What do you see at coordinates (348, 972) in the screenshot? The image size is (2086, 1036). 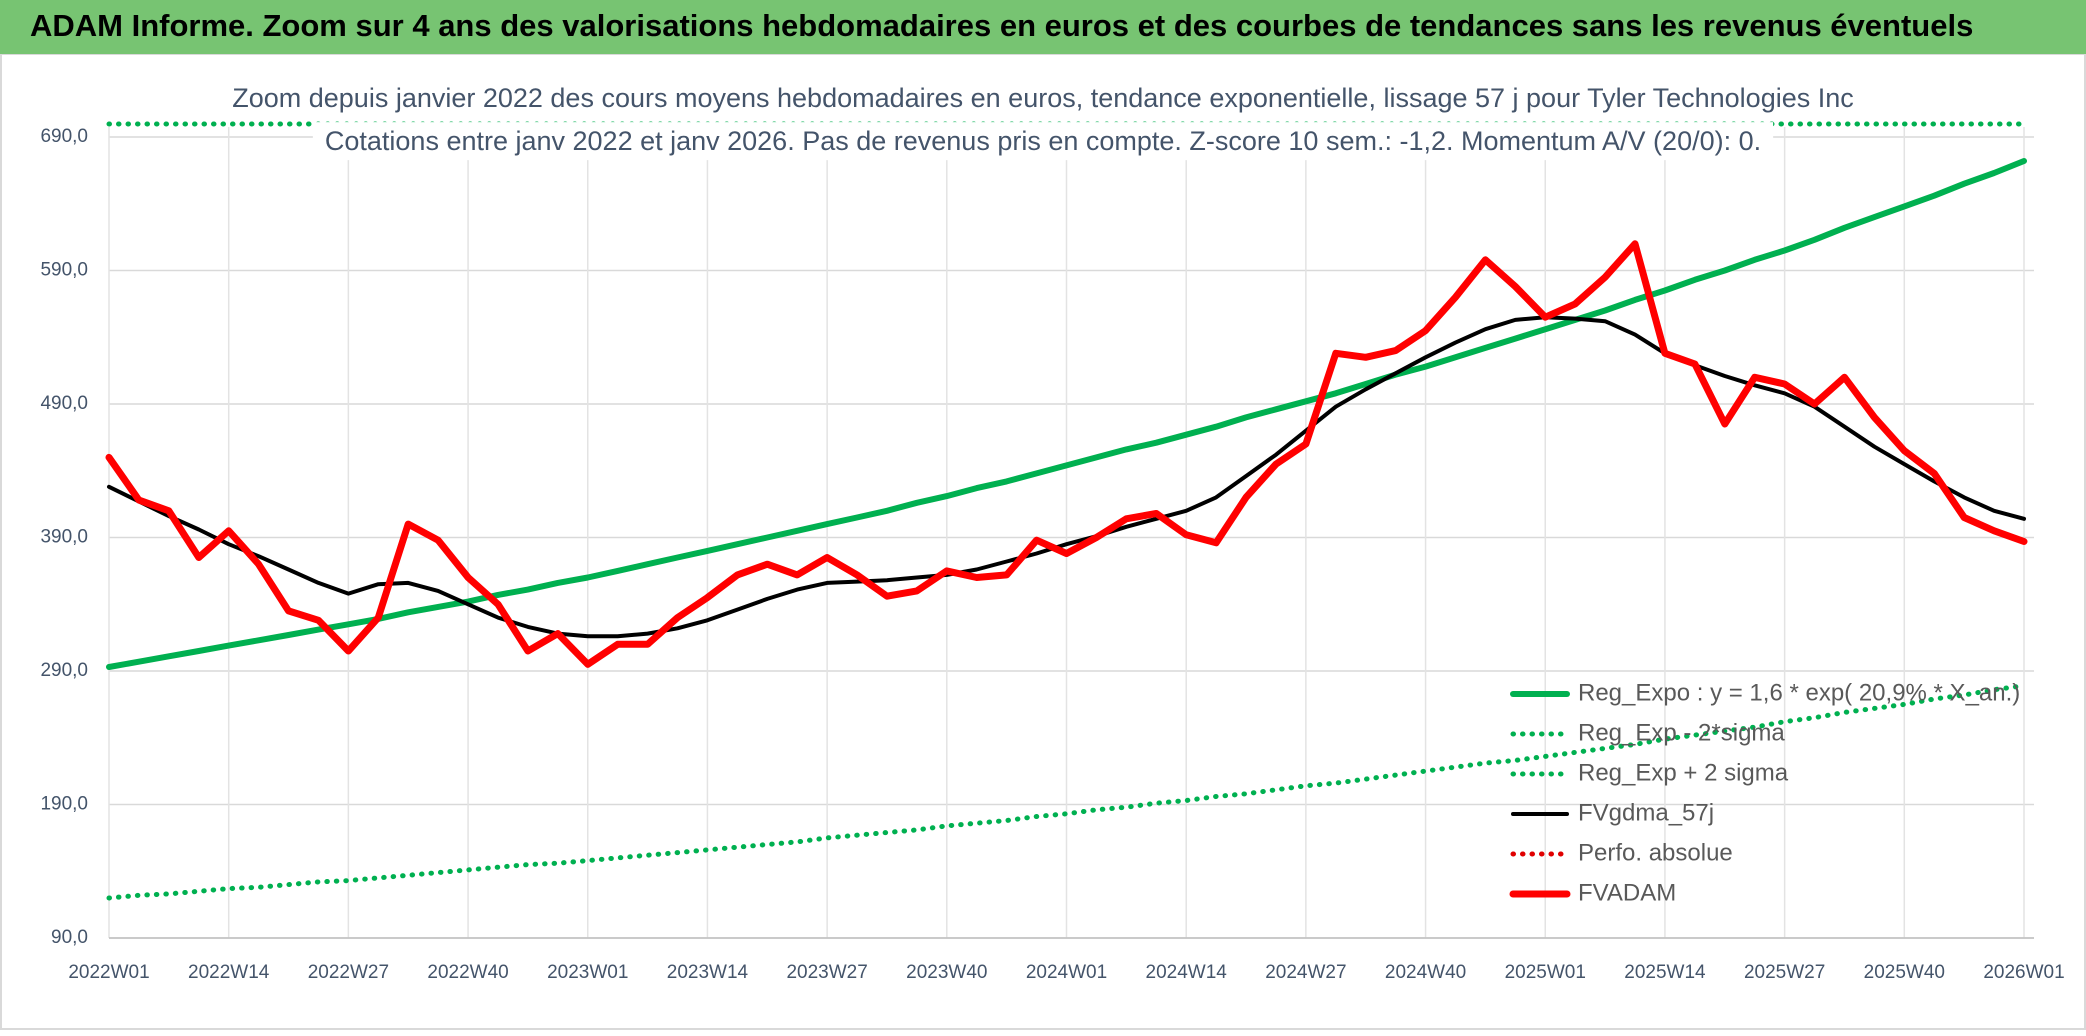 I see `x-tick-label: 2022W27` at bounding box center [348, 972].